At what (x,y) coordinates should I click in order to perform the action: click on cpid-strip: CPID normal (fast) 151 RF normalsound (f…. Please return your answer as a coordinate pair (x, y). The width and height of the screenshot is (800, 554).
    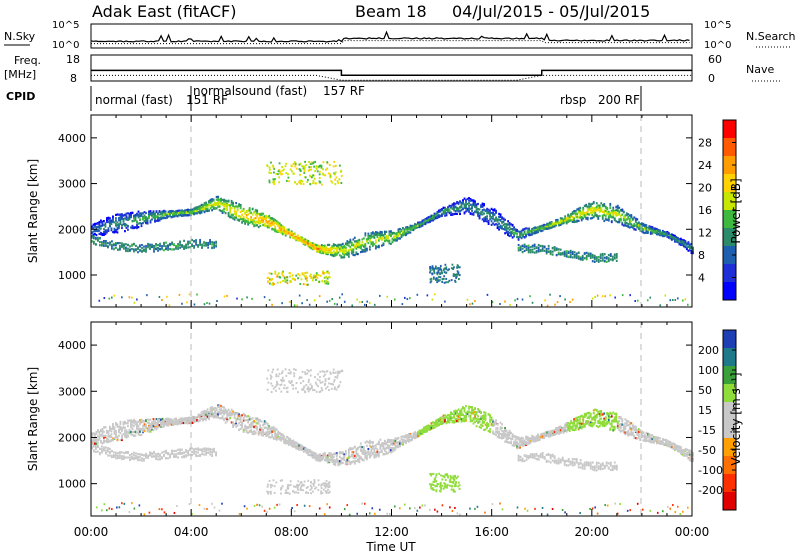
    Looking at the image, I should click on (324, 97).